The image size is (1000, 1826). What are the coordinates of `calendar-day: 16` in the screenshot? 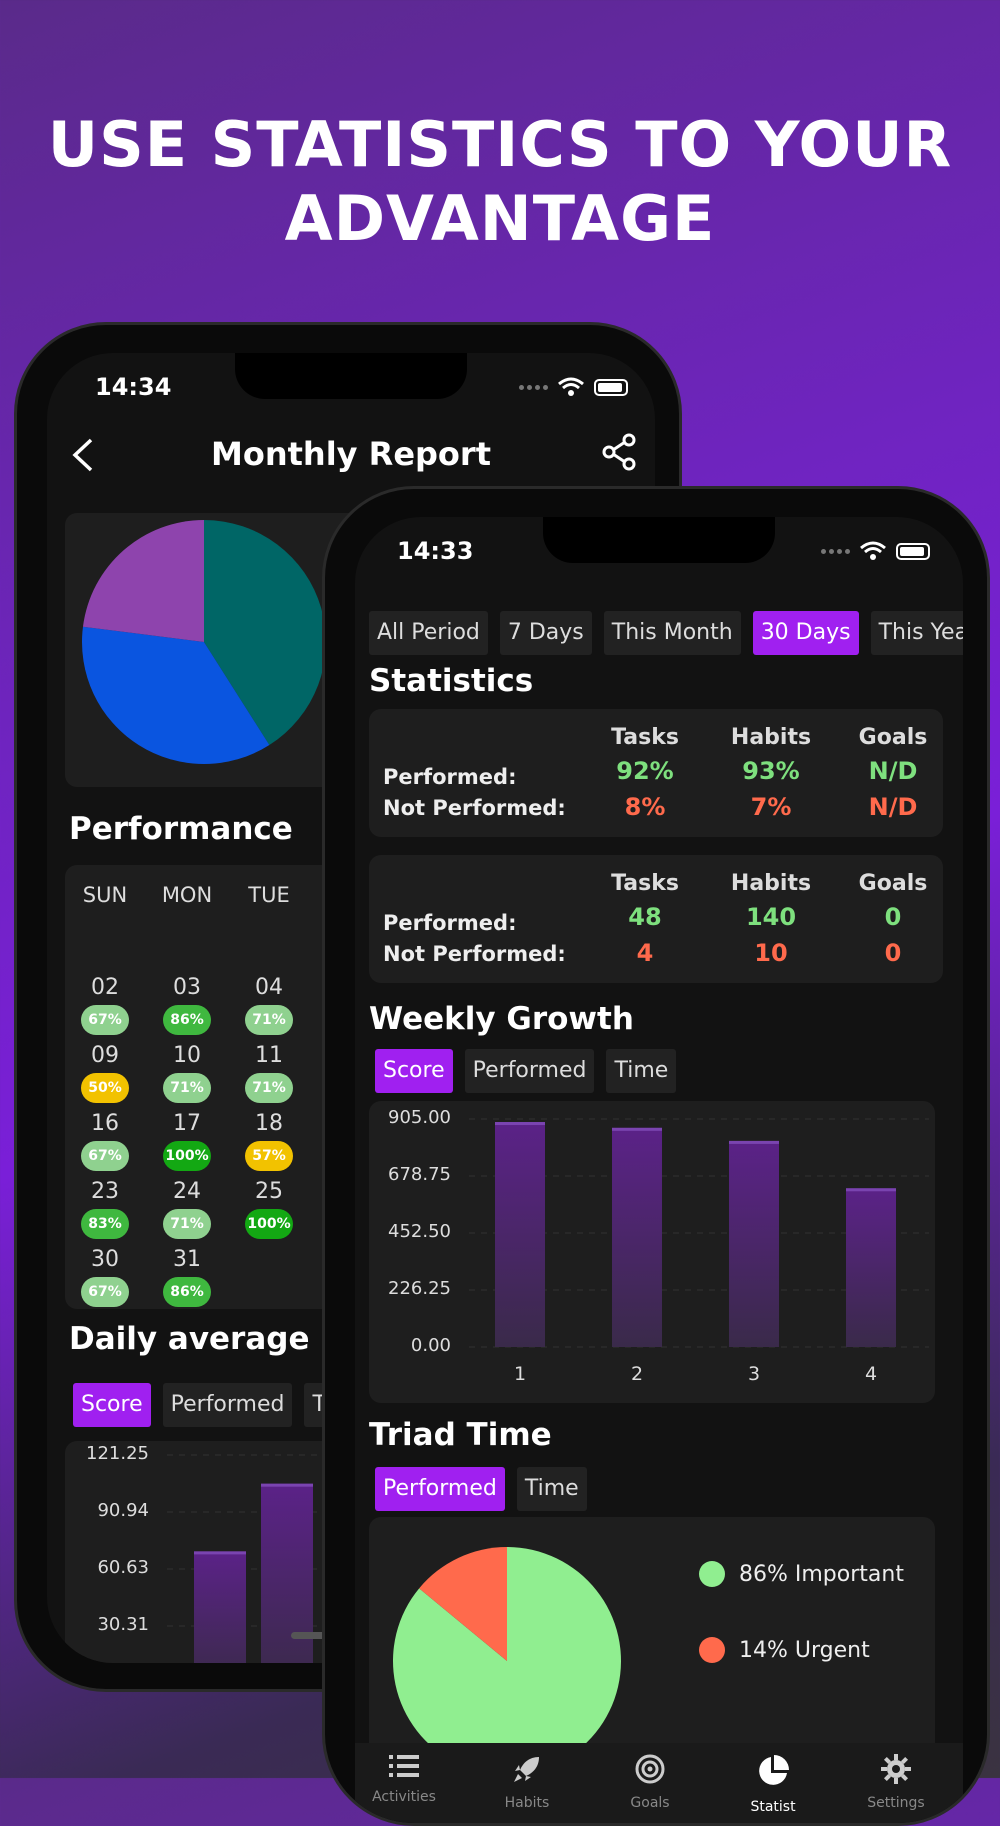 It's located at (105, 1123).